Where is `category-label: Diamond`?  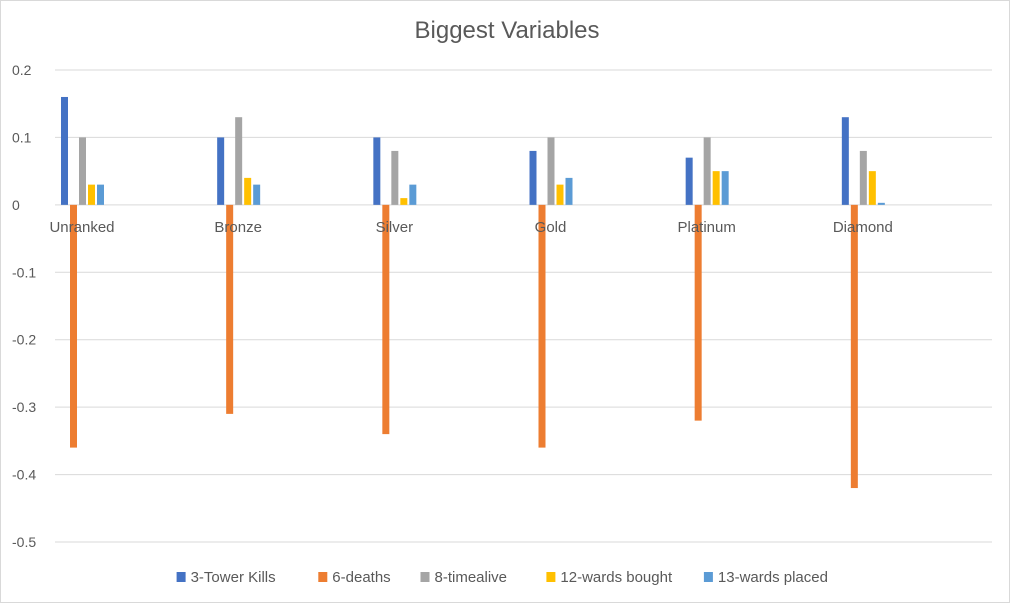
category-label: Diamond is located at coordinates (863, 227).